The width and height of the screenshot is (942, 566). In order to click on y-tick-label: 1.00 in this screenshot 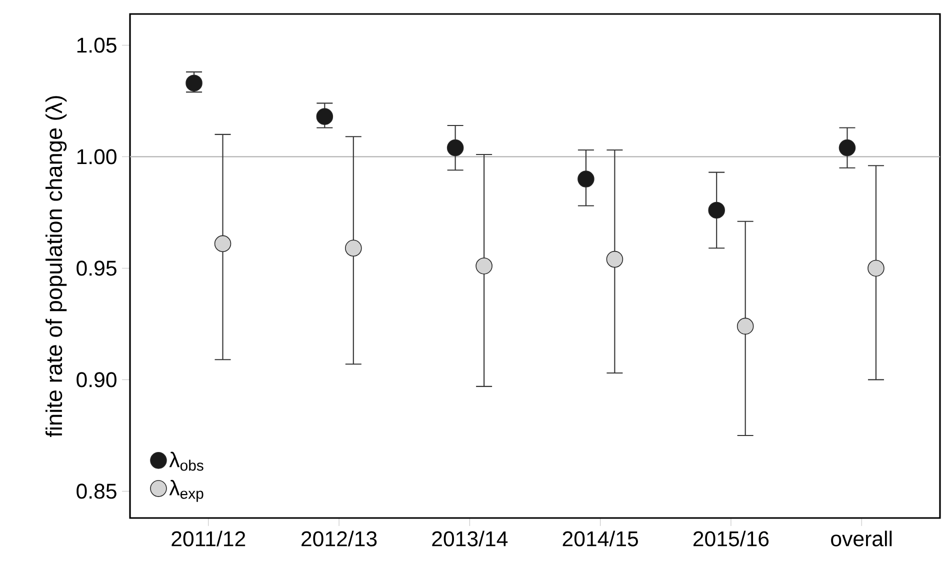, I will do `click(96, 156)`.